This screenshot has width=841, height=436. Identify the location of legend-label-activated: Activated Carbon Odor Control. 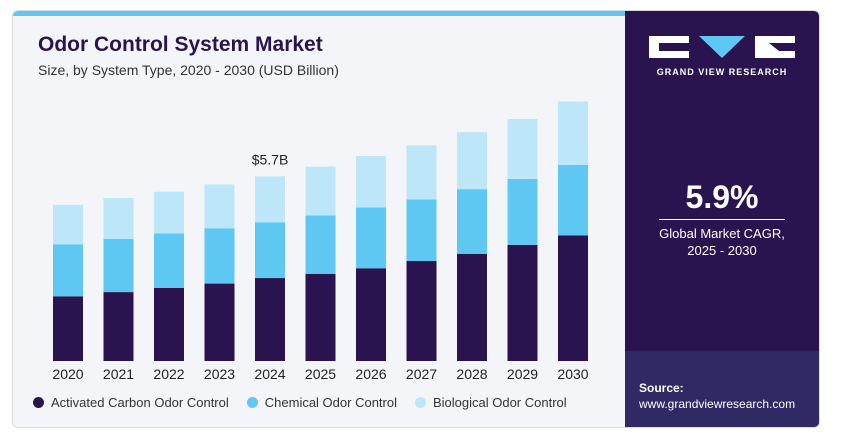
(140, 402).